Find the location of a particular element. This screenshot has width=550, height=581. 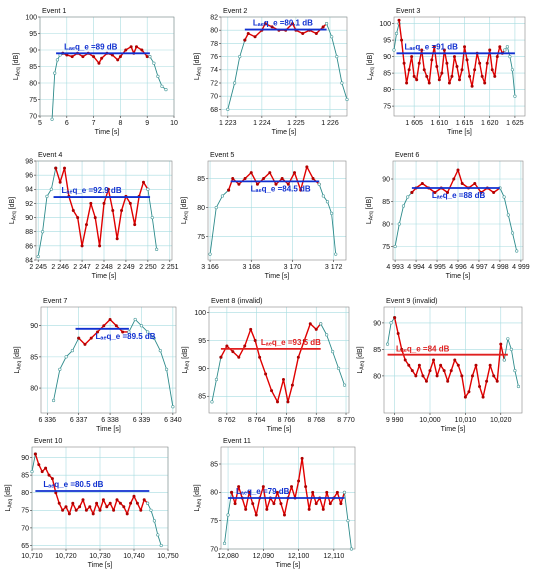

x-tick-label: 6 340 is located at coordinates (173, 420).